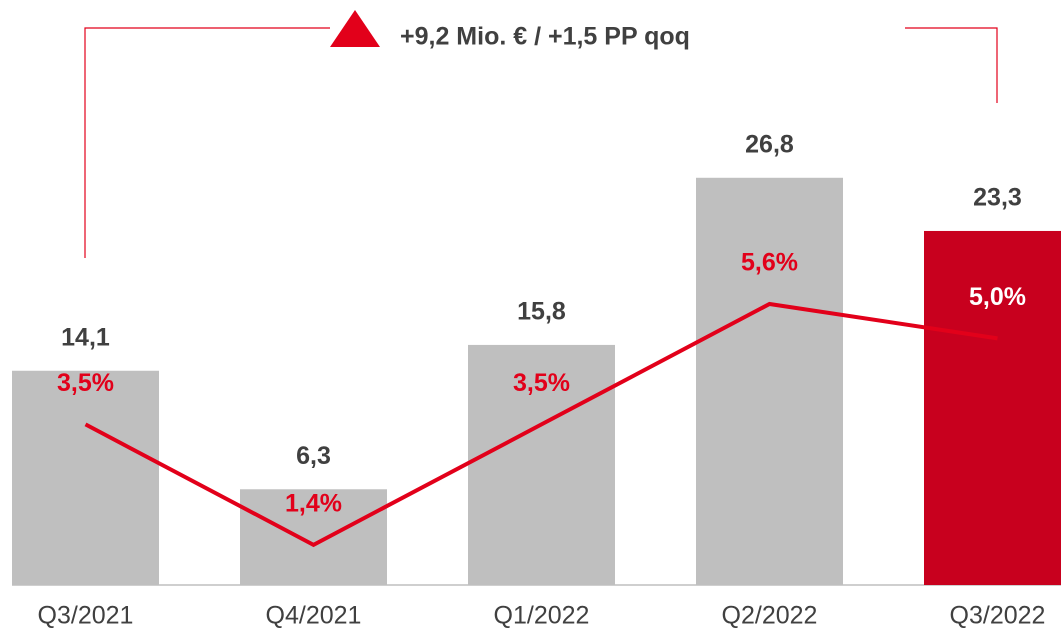 The height and width of the screenshot is (639, 1061). What do you see at coordinates (313, 456) in the screenshot?
I see `bar-value-label: 6,3` at bounding box center [313, 456].